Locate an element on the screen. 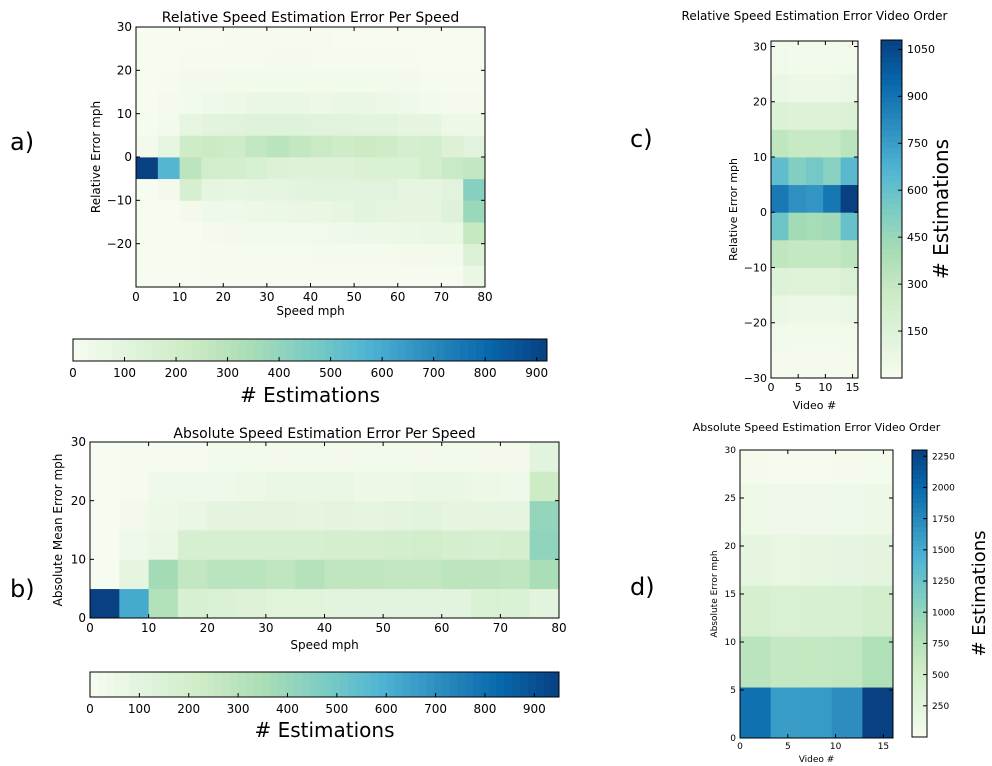 This screenshot has width=992, height=766. xtick-label-a-5: 50 is located at coordinates (353, 297).